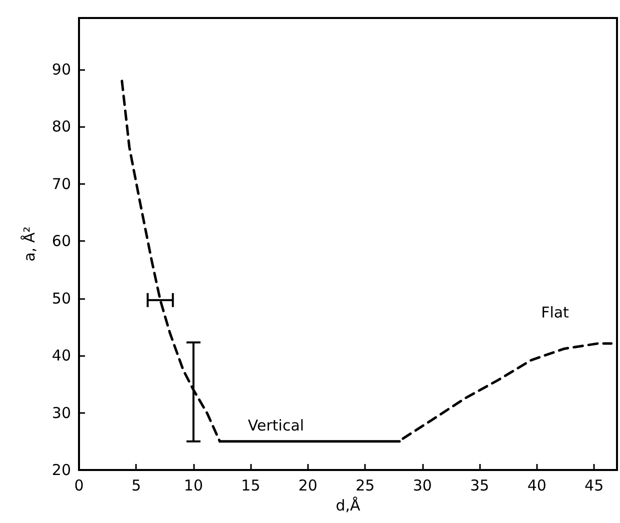 This screenshot has height=523, width=620. I want to click on annotation: Flat, so click(555, 313).